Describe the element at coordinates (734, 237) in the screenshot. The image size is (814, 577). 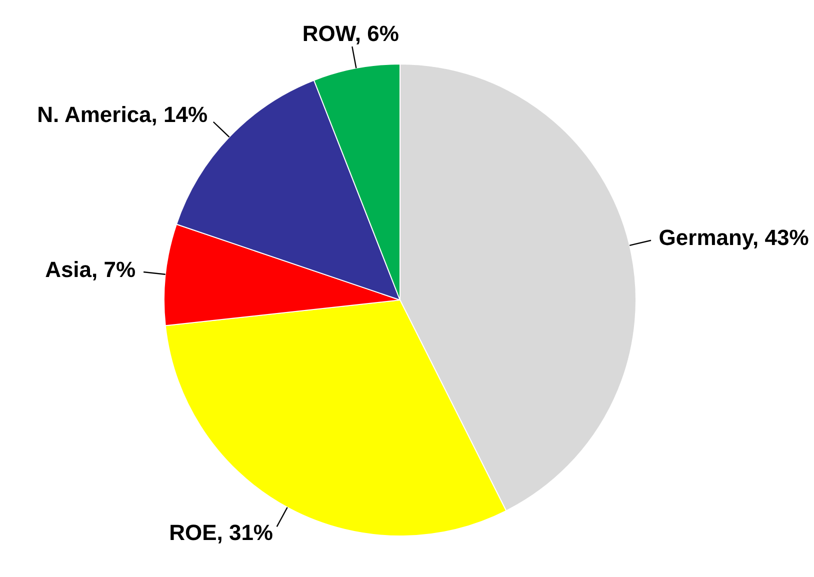
I see `slice-label: Germany, 43%` at that location.